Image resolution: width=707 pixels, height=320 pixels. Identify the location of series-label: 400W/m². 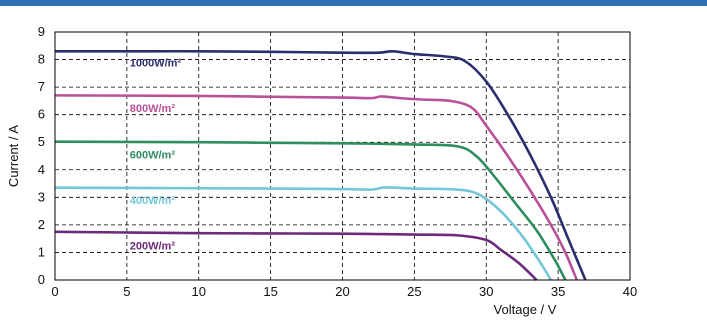
(153, 201).